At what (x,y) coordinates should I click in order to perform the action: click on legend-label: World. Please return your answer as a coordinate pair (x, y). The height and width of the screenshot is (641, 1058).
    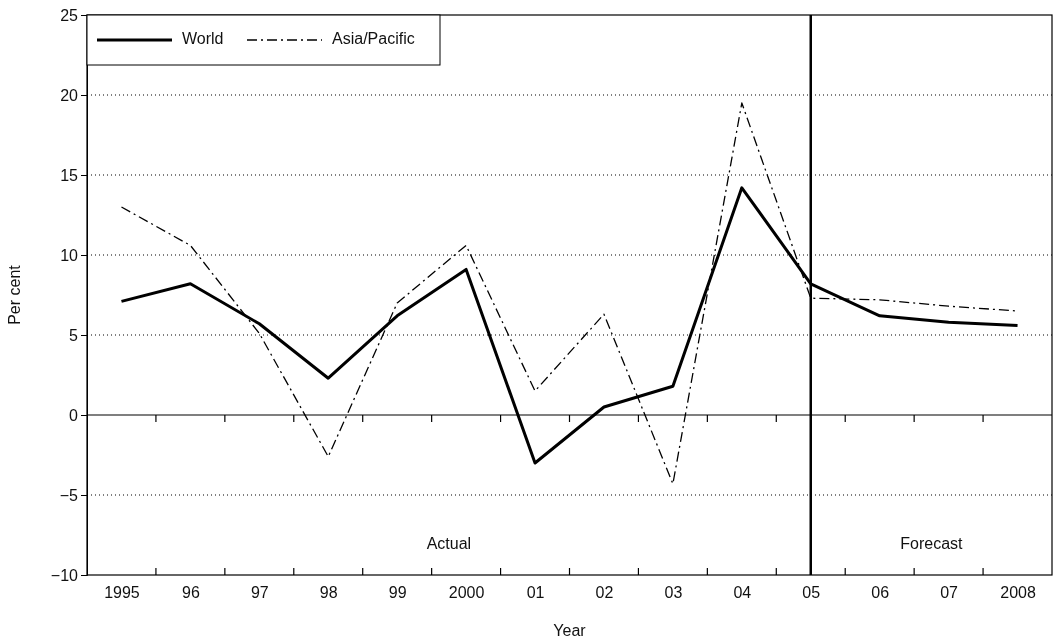
    Looking at the image, I should click on (203, 39).